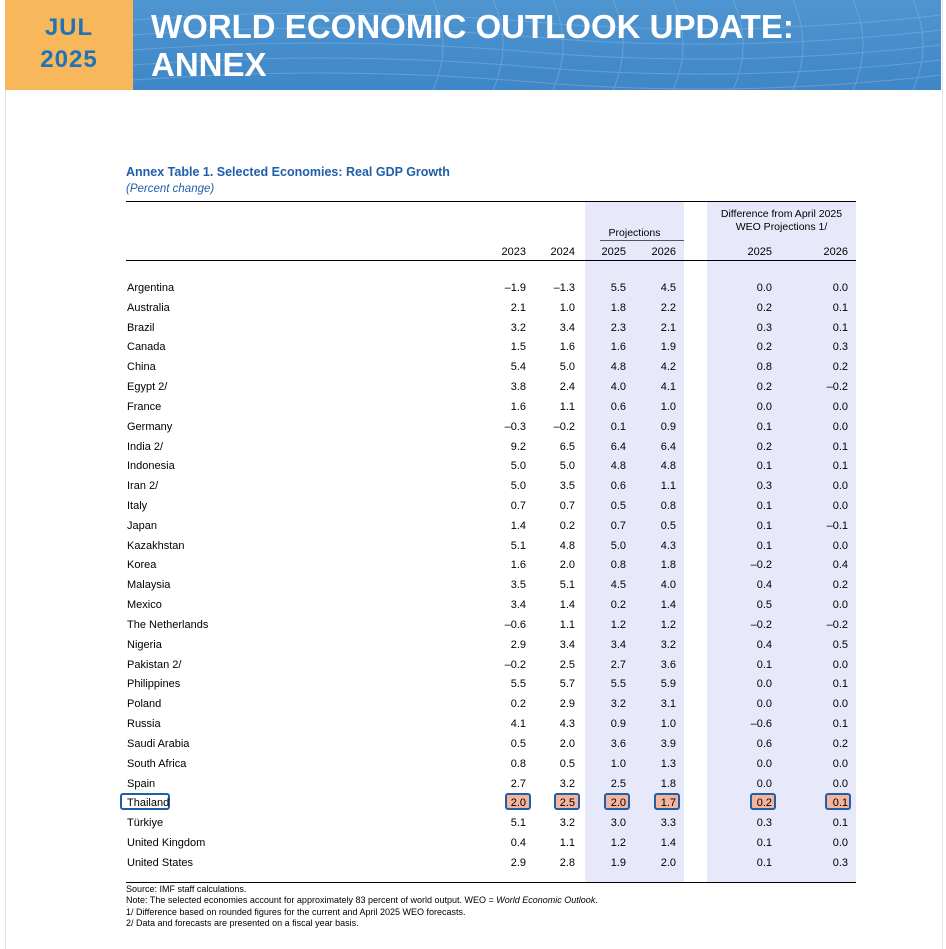 This screenshot has height=949, width=946. Describe the element at coordinates (473, 707) in the screenshot. I see `table-row: Poland 0.2 2.9 3.2 3.1 0.0 0.0` at that location.